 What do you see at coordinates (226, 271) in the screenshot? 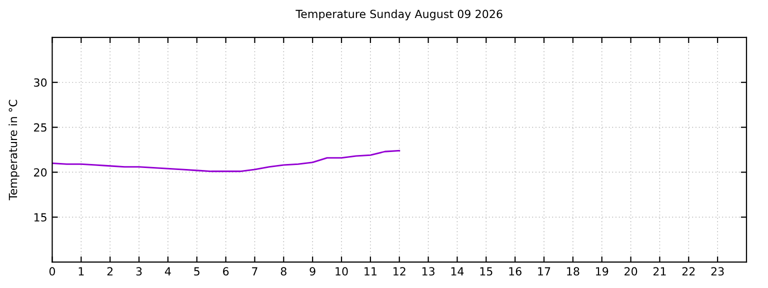
I see `x-tick-label: 6` at bounding box center [226, 271].